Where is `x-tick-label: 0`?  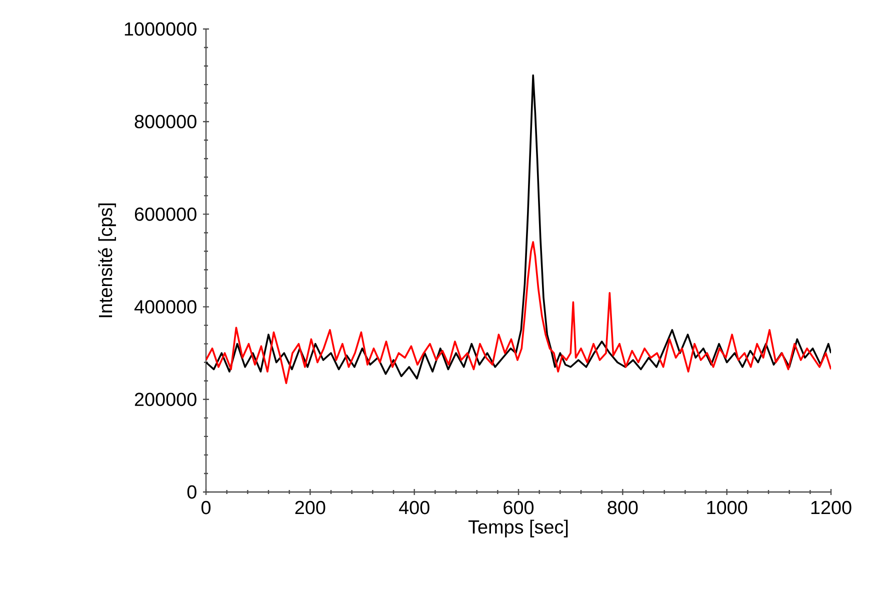
x-tick-label: 0 is located at coordinates (206, 507).